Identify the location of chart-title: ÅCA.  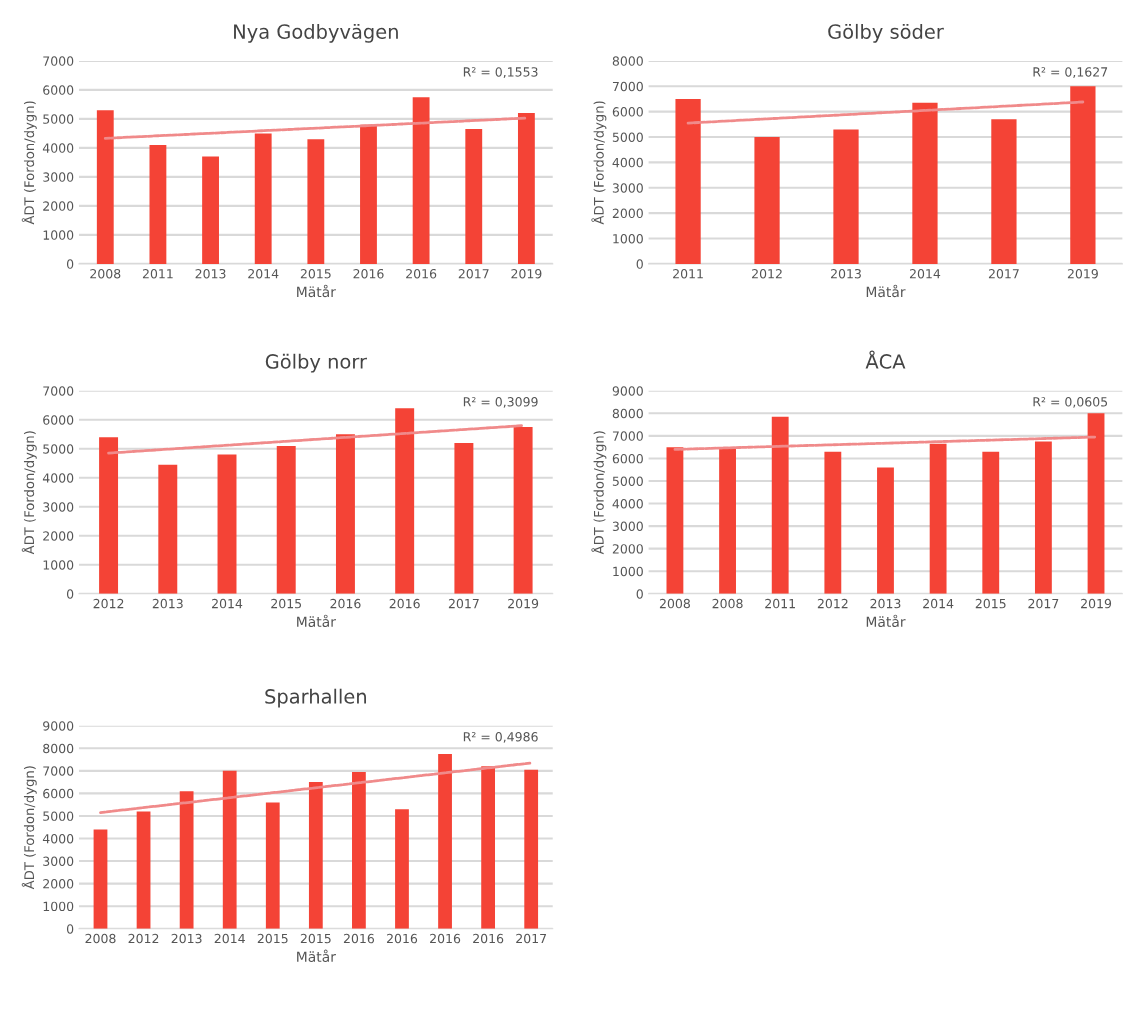
(885, 359).